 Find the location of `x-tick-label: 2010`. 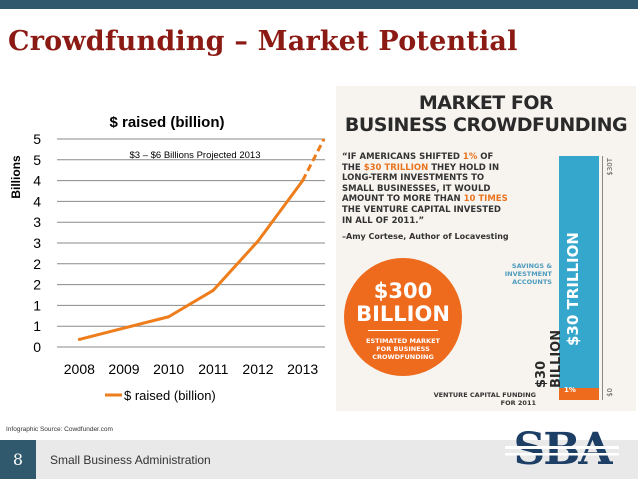

x-tick-label: 2010 is located at coordinates (168, 369).